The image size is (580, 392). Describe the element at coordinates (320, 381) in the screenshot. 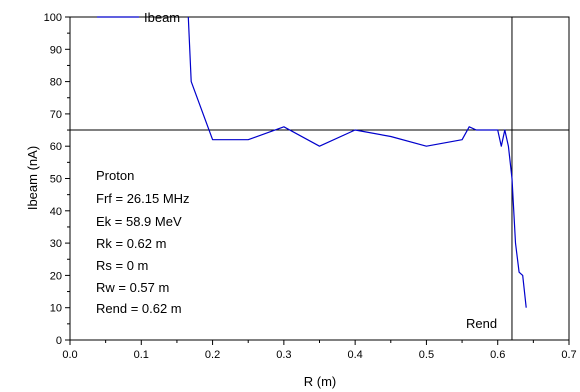

I see `x-axis-title: R (m)` at that location.